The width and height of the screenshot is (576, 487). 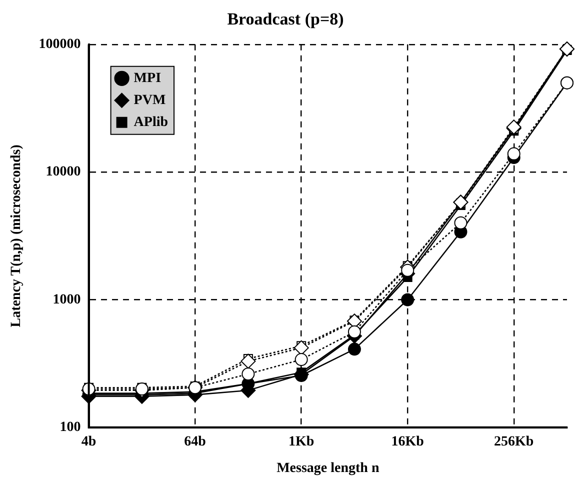 What do you see at coordinates (16, 236) in the screenshot?
I see `y-axis-title: Latency T(n,p) (microseconds)` at bounding box center [16, 236].